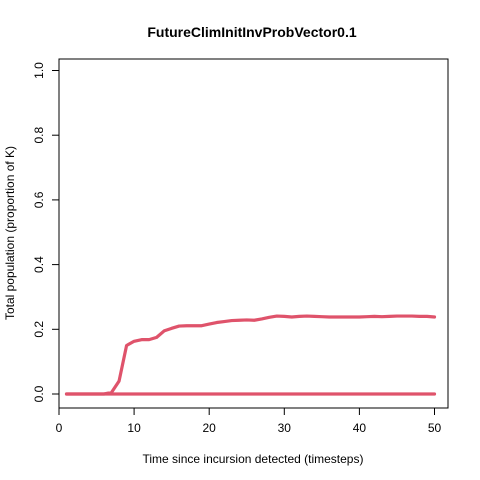 The image size is (480, 480). Describe the element at coordinates (10, 233) in the screenshot. I see `y-axis-label: Total population (proportion of K)` at that location.